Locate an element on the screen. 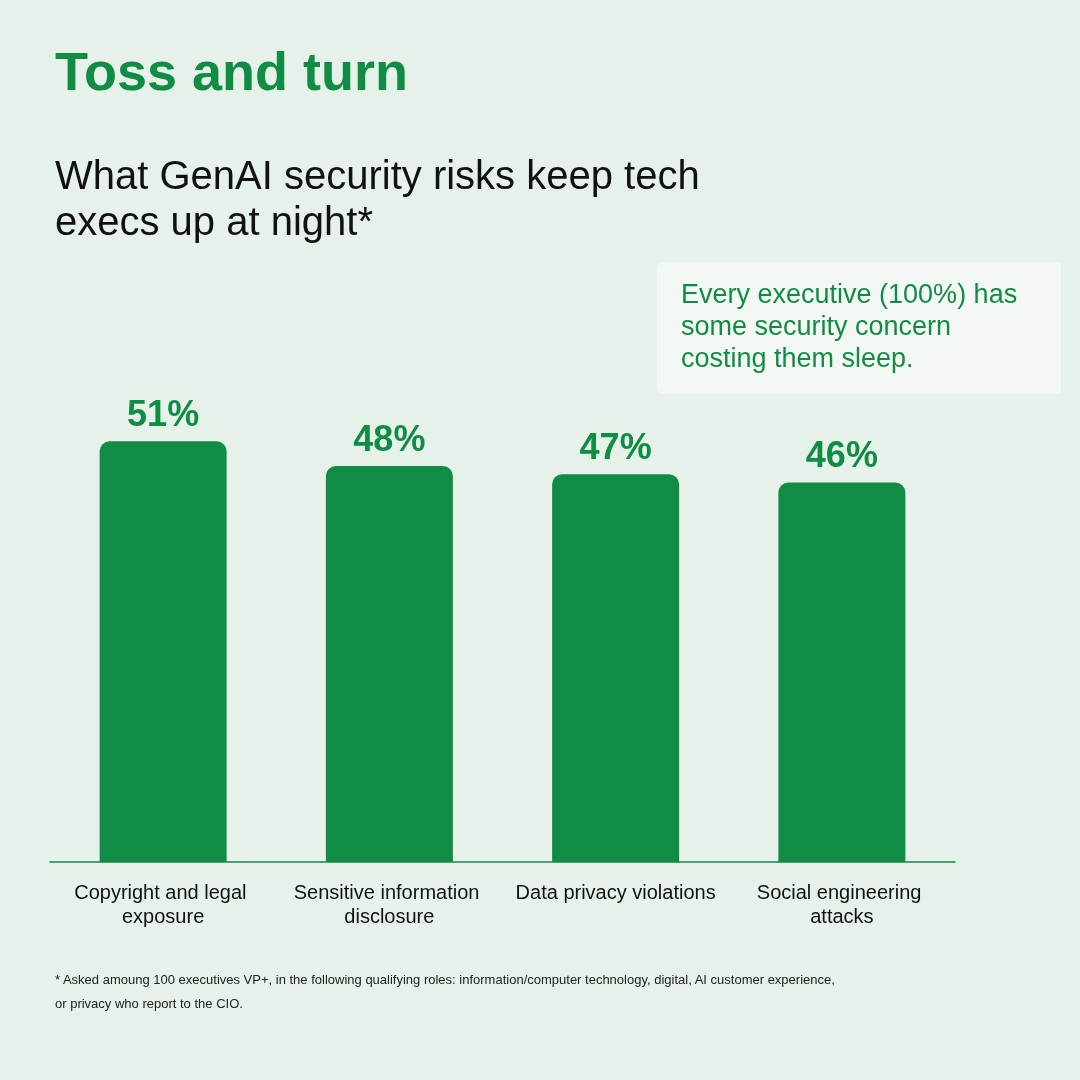  x-tick-label: Sensitive information disclosure is located at coordinates (389, 904).